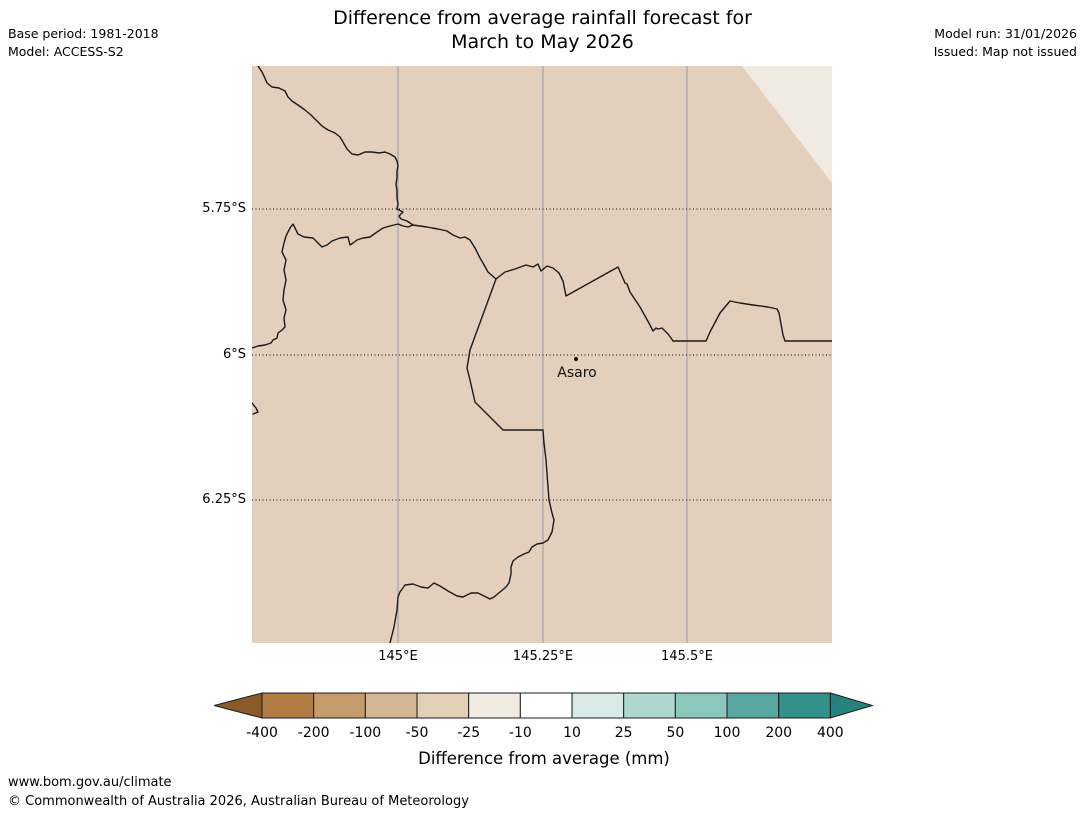 This screenshot has width=1085, height=816. What do you see at coordinates (472, 461) in the screenshot?
I see `boundary-south` at bounding box center [472, 461].